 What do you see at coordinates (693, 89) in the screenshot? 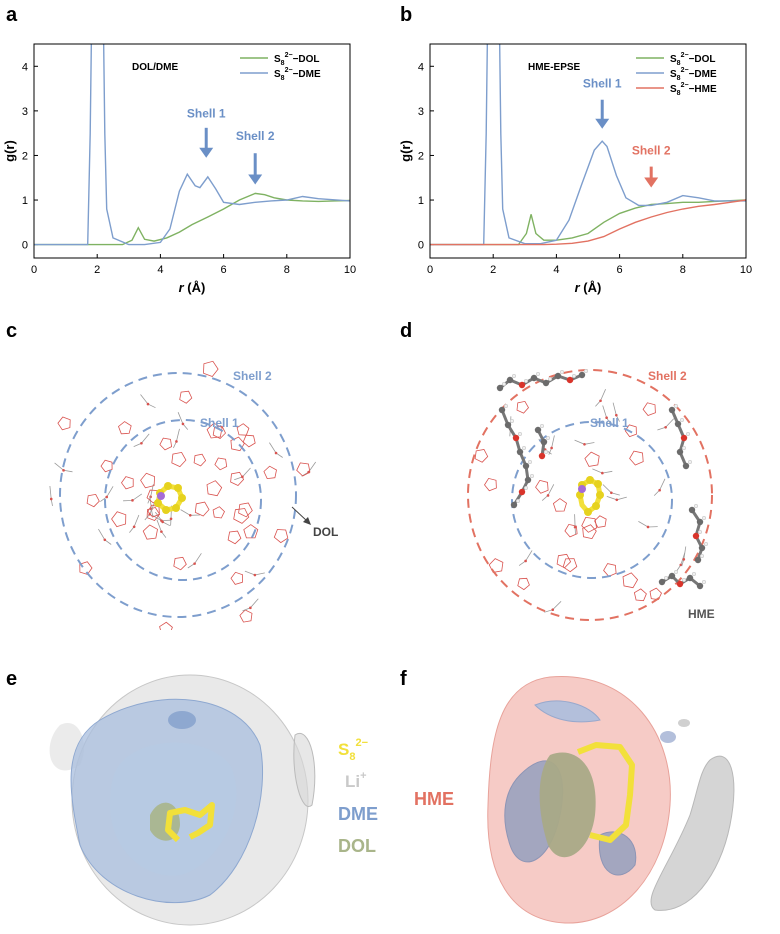
I see `legend-entry: S82−−HME` at bounding box center [693, 89].